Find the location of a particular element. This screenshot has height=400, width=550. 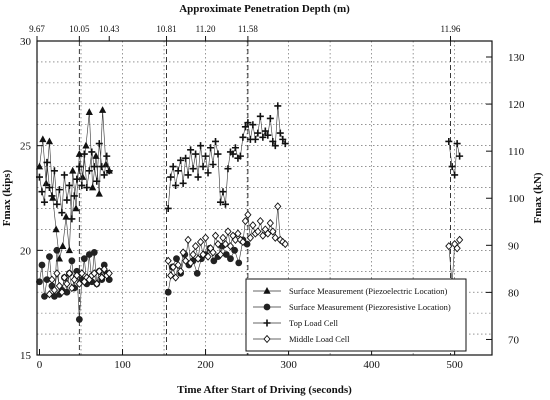

x-tick-label: 200 is located at coordinates (205, 365).